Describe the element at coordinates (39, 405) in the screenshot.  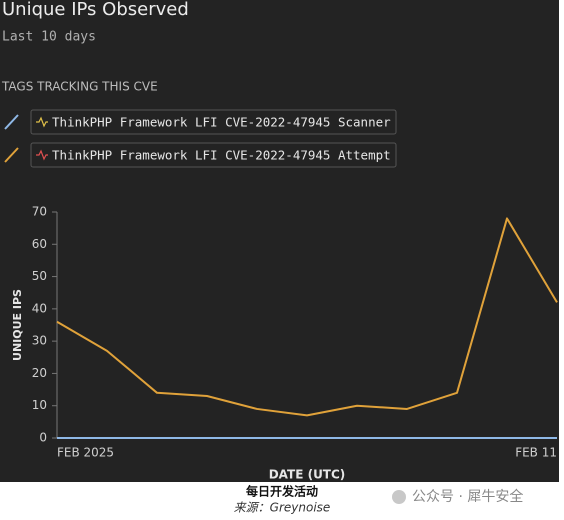
I see `y-tick-label: 10` at that location.